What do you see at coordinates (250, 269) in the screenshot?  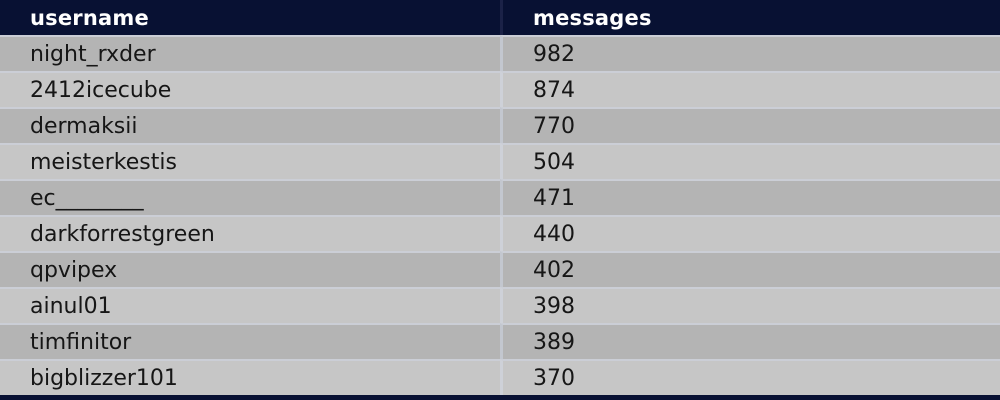 I see `cell-username: qpvipex` at bounding box center [250, 269].